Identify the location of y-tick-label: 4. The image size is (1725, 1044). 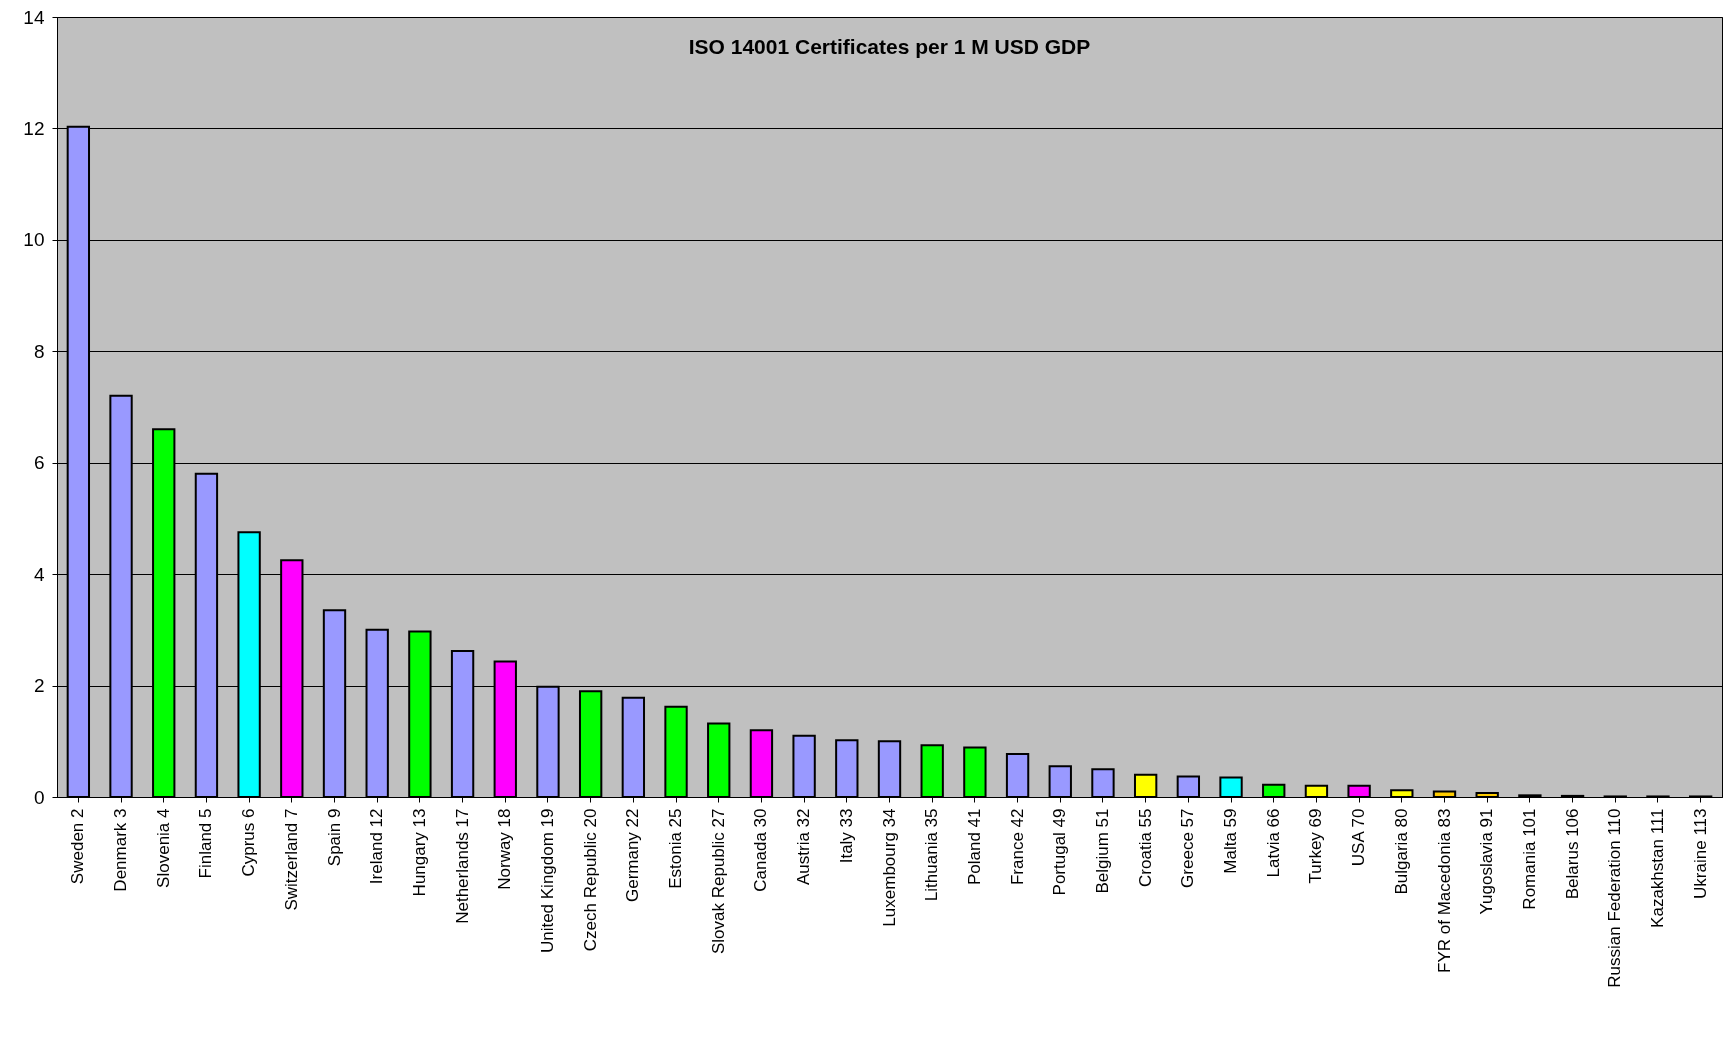
(39, 574).